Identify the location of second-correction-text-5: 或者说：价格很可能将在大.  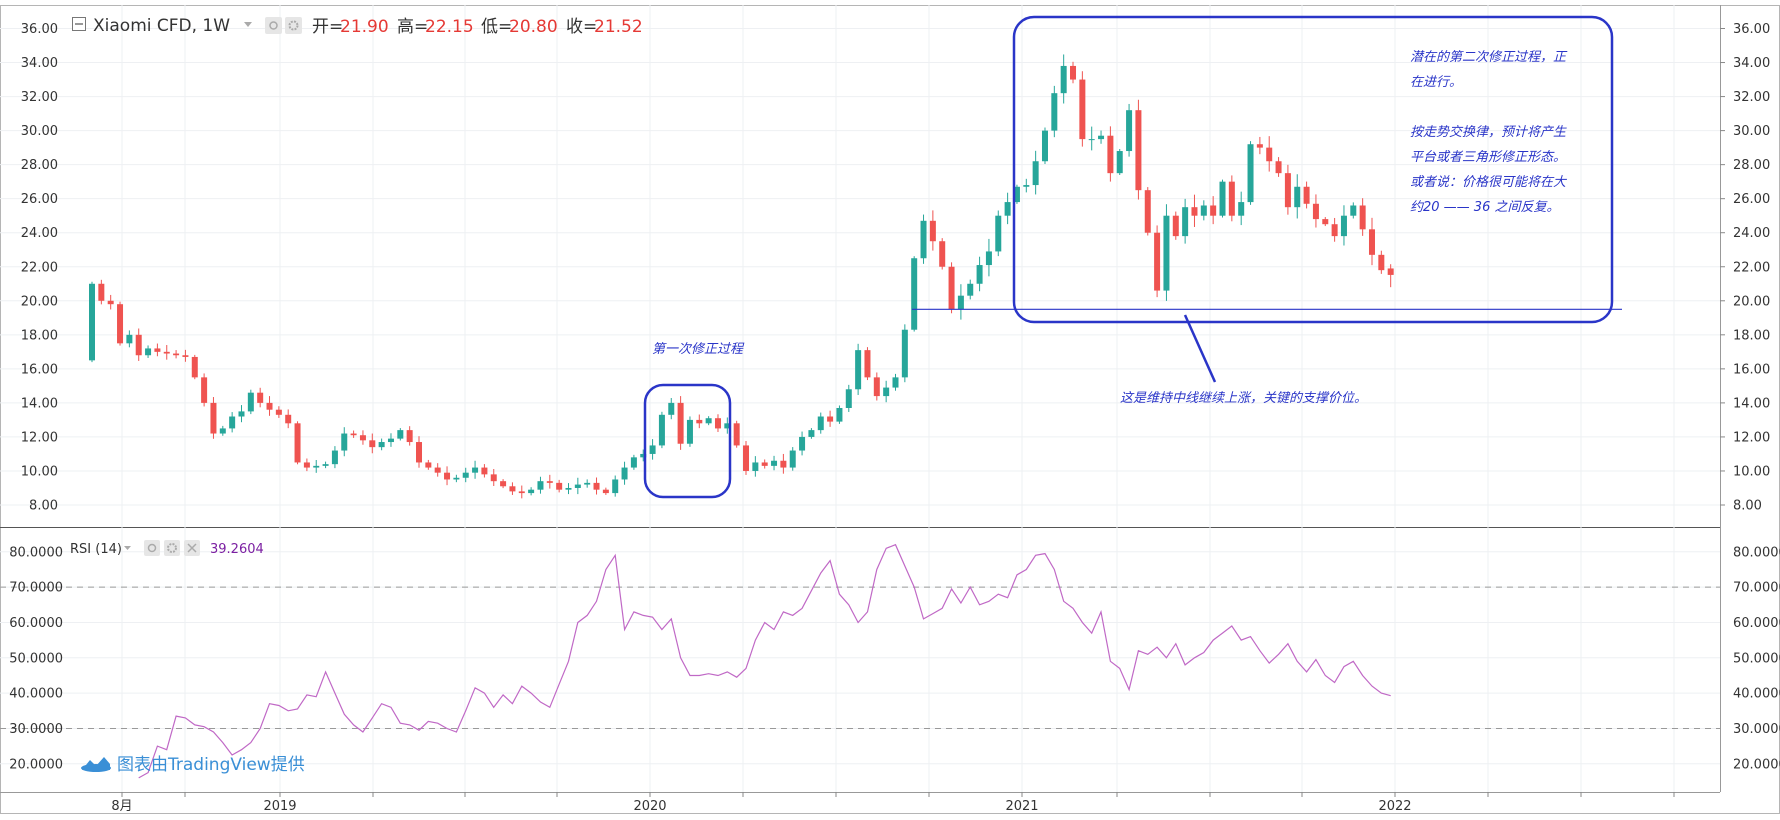
(1489, 182).